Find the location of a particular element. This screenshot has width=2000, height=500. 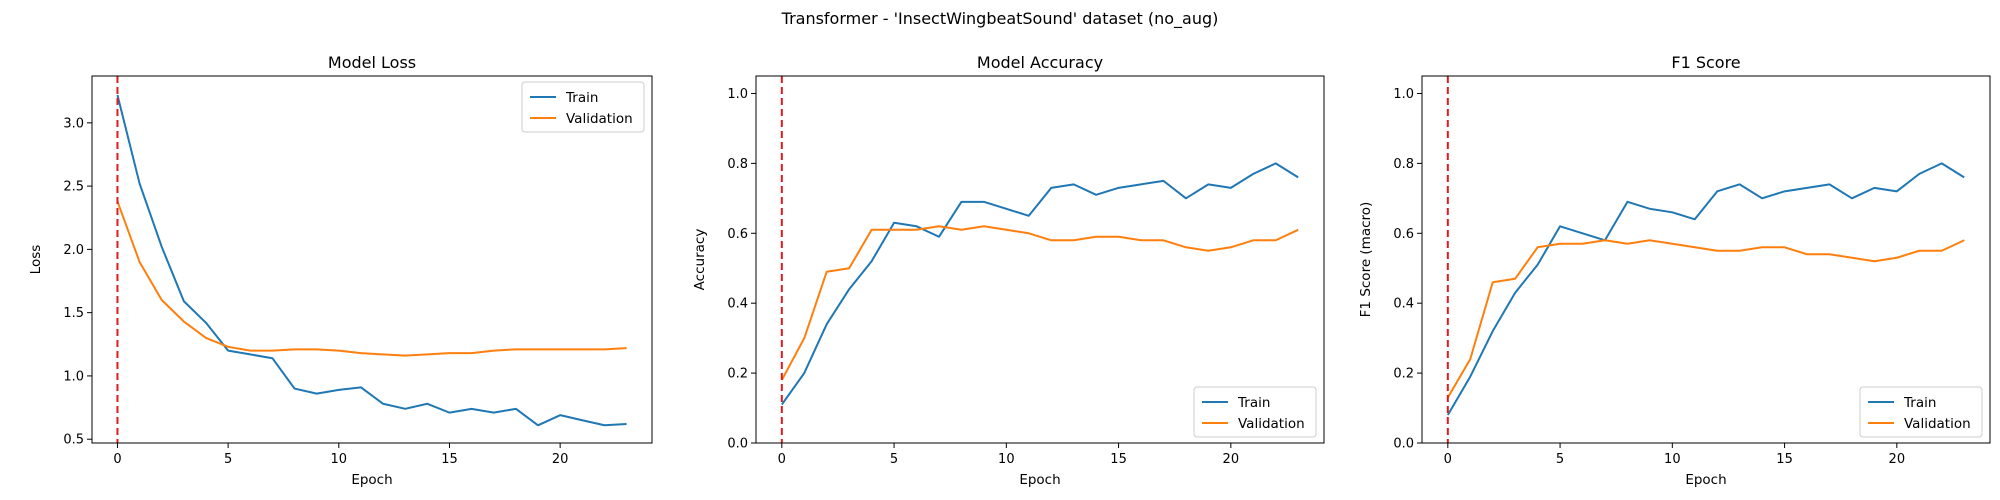

y-axis-label: Accuracy is located at coordinates (700, 260).